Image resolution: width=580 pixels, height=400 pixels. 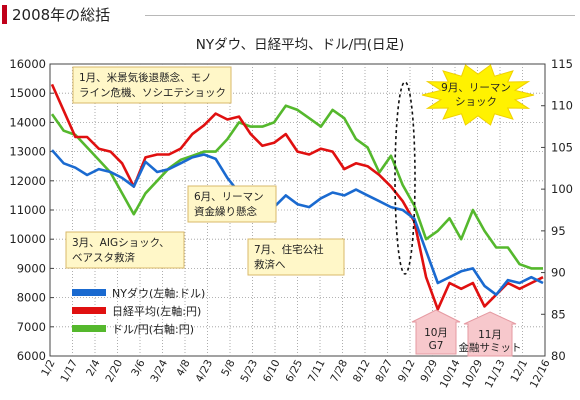 What do you see at coordinates (289, 249) in the screenshot?
I see `annotation-text: 7月、住宅公社` at bounding box center [289, 249].